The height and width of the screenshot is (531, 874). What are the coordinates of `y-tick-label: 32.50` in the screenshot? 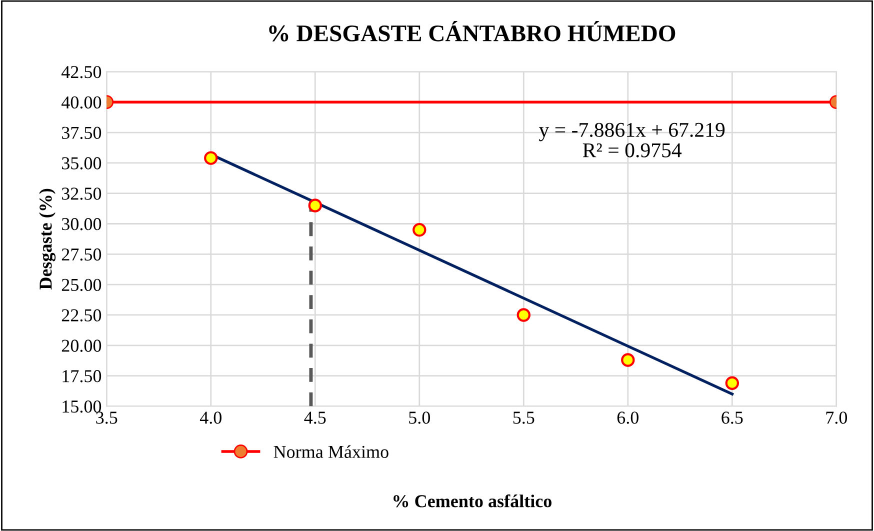 It's located at (82, 194).